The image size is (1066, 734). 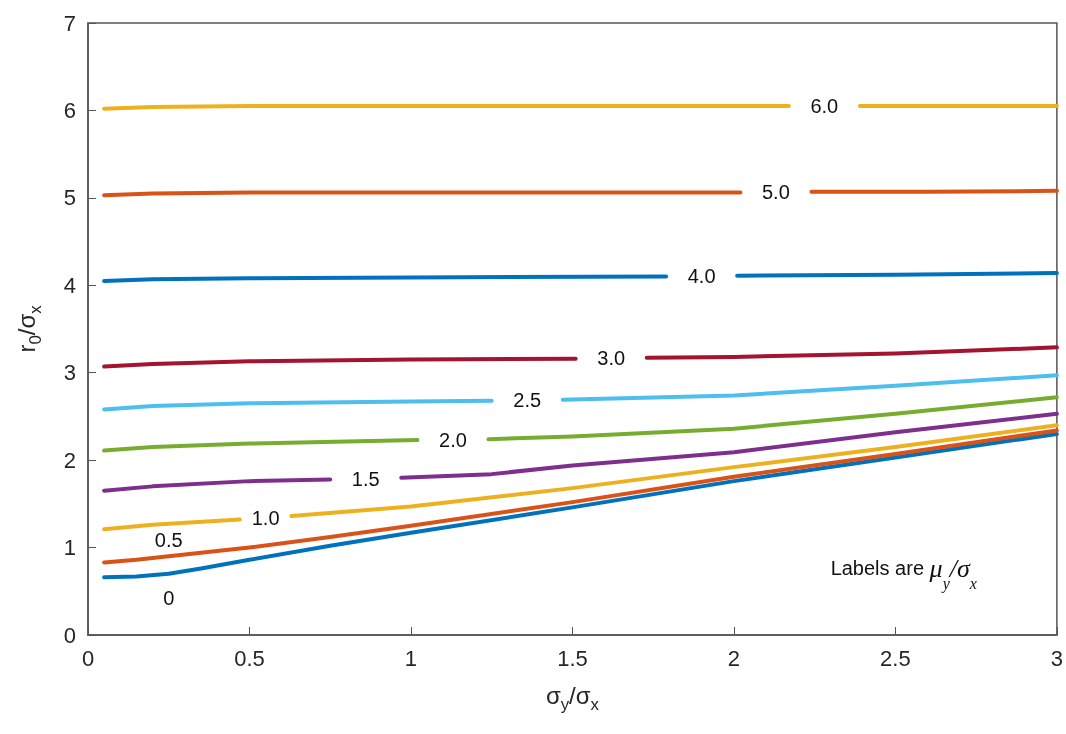 What do you see at coordinates (411, 658) in the screenshot?
I see `x-tick-label: 1` at bounding box center [411, 658].